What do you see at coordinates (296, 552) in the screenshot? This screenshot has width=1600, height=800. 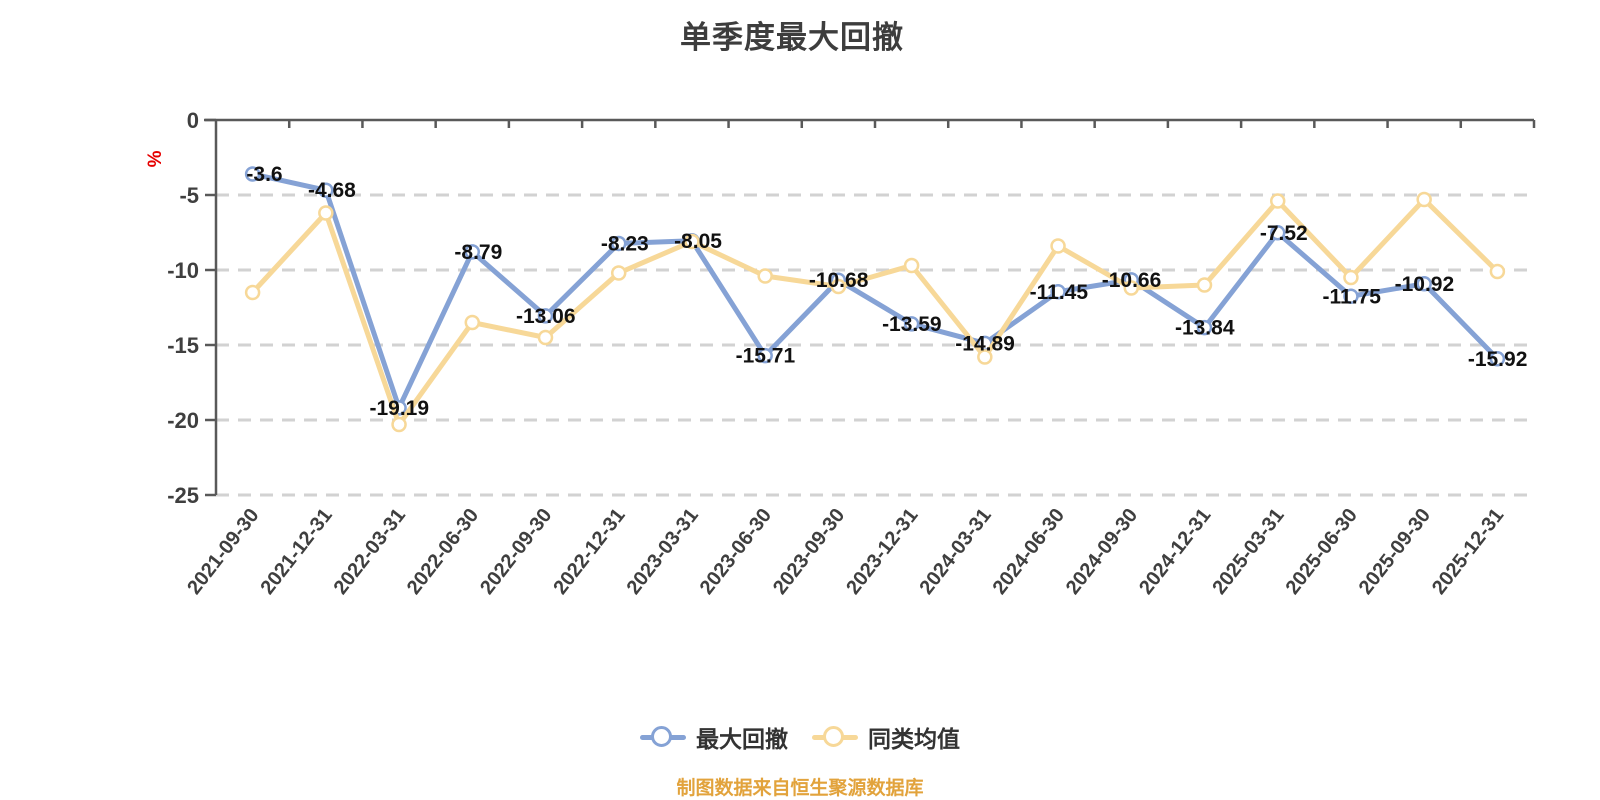 I see `x-tick-label: 2021-12-31` at bounding box center [296, 552].